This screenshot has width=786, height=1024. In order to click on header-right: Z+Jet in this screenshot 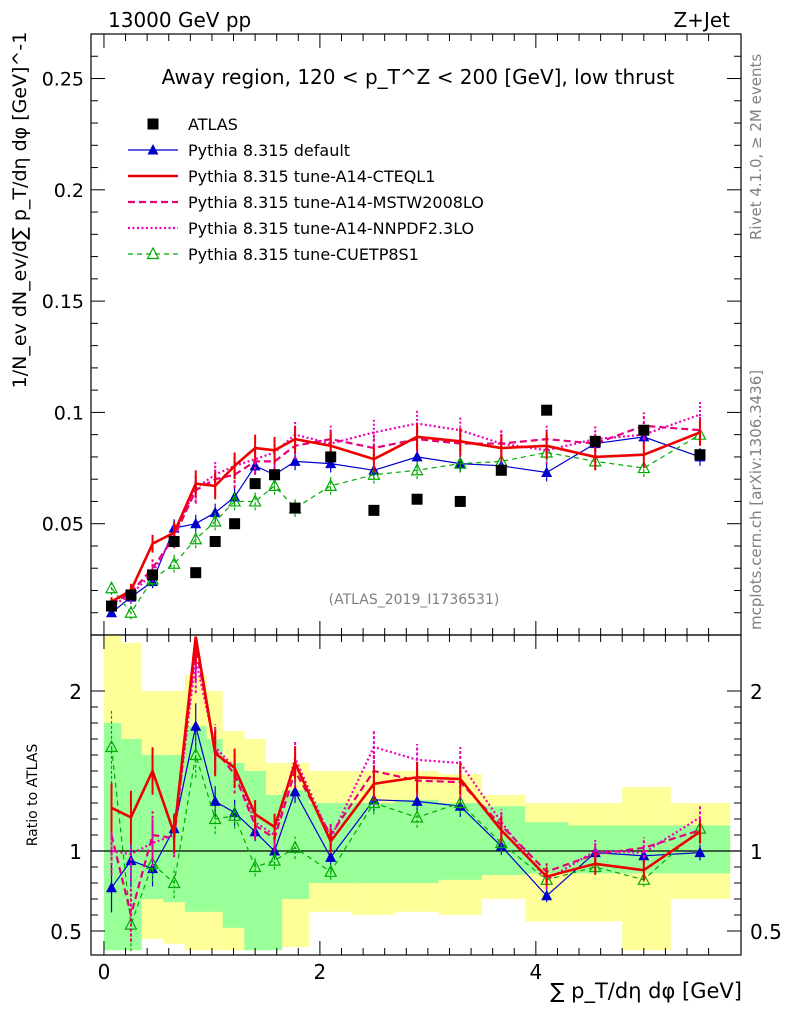, I will do `click(701, 20)`.